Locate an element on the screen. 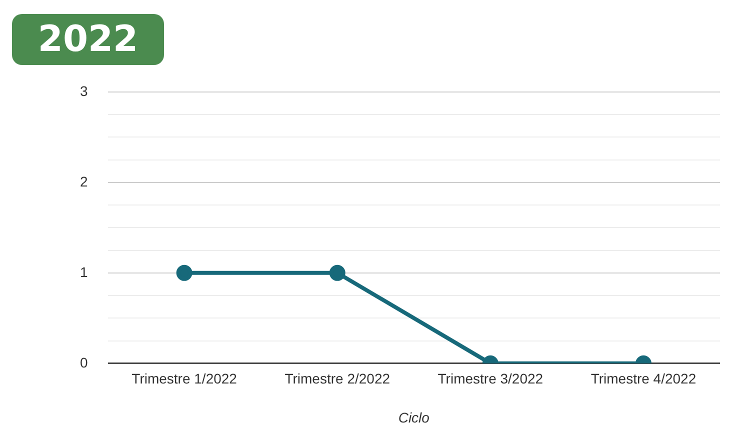 This screenshot has width=730, height=437. x-axis-title: Ciclo is located at coordinates (414, 417).